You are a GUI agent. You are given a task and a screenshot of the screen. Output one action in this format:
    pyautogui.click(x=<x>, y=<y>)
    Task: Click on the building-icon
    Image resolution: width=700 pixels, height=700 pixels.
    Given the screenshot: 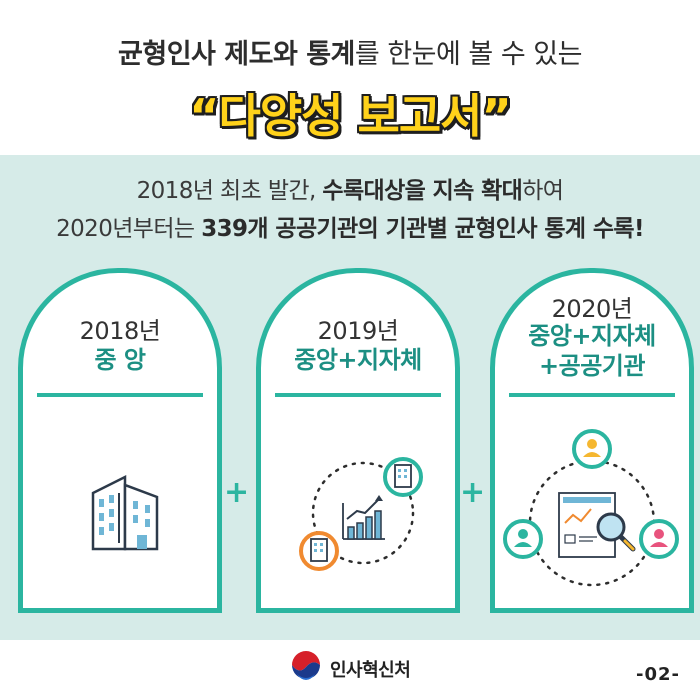 What is the action you would take?
    pyautogui.click(x=125, y=512)
    